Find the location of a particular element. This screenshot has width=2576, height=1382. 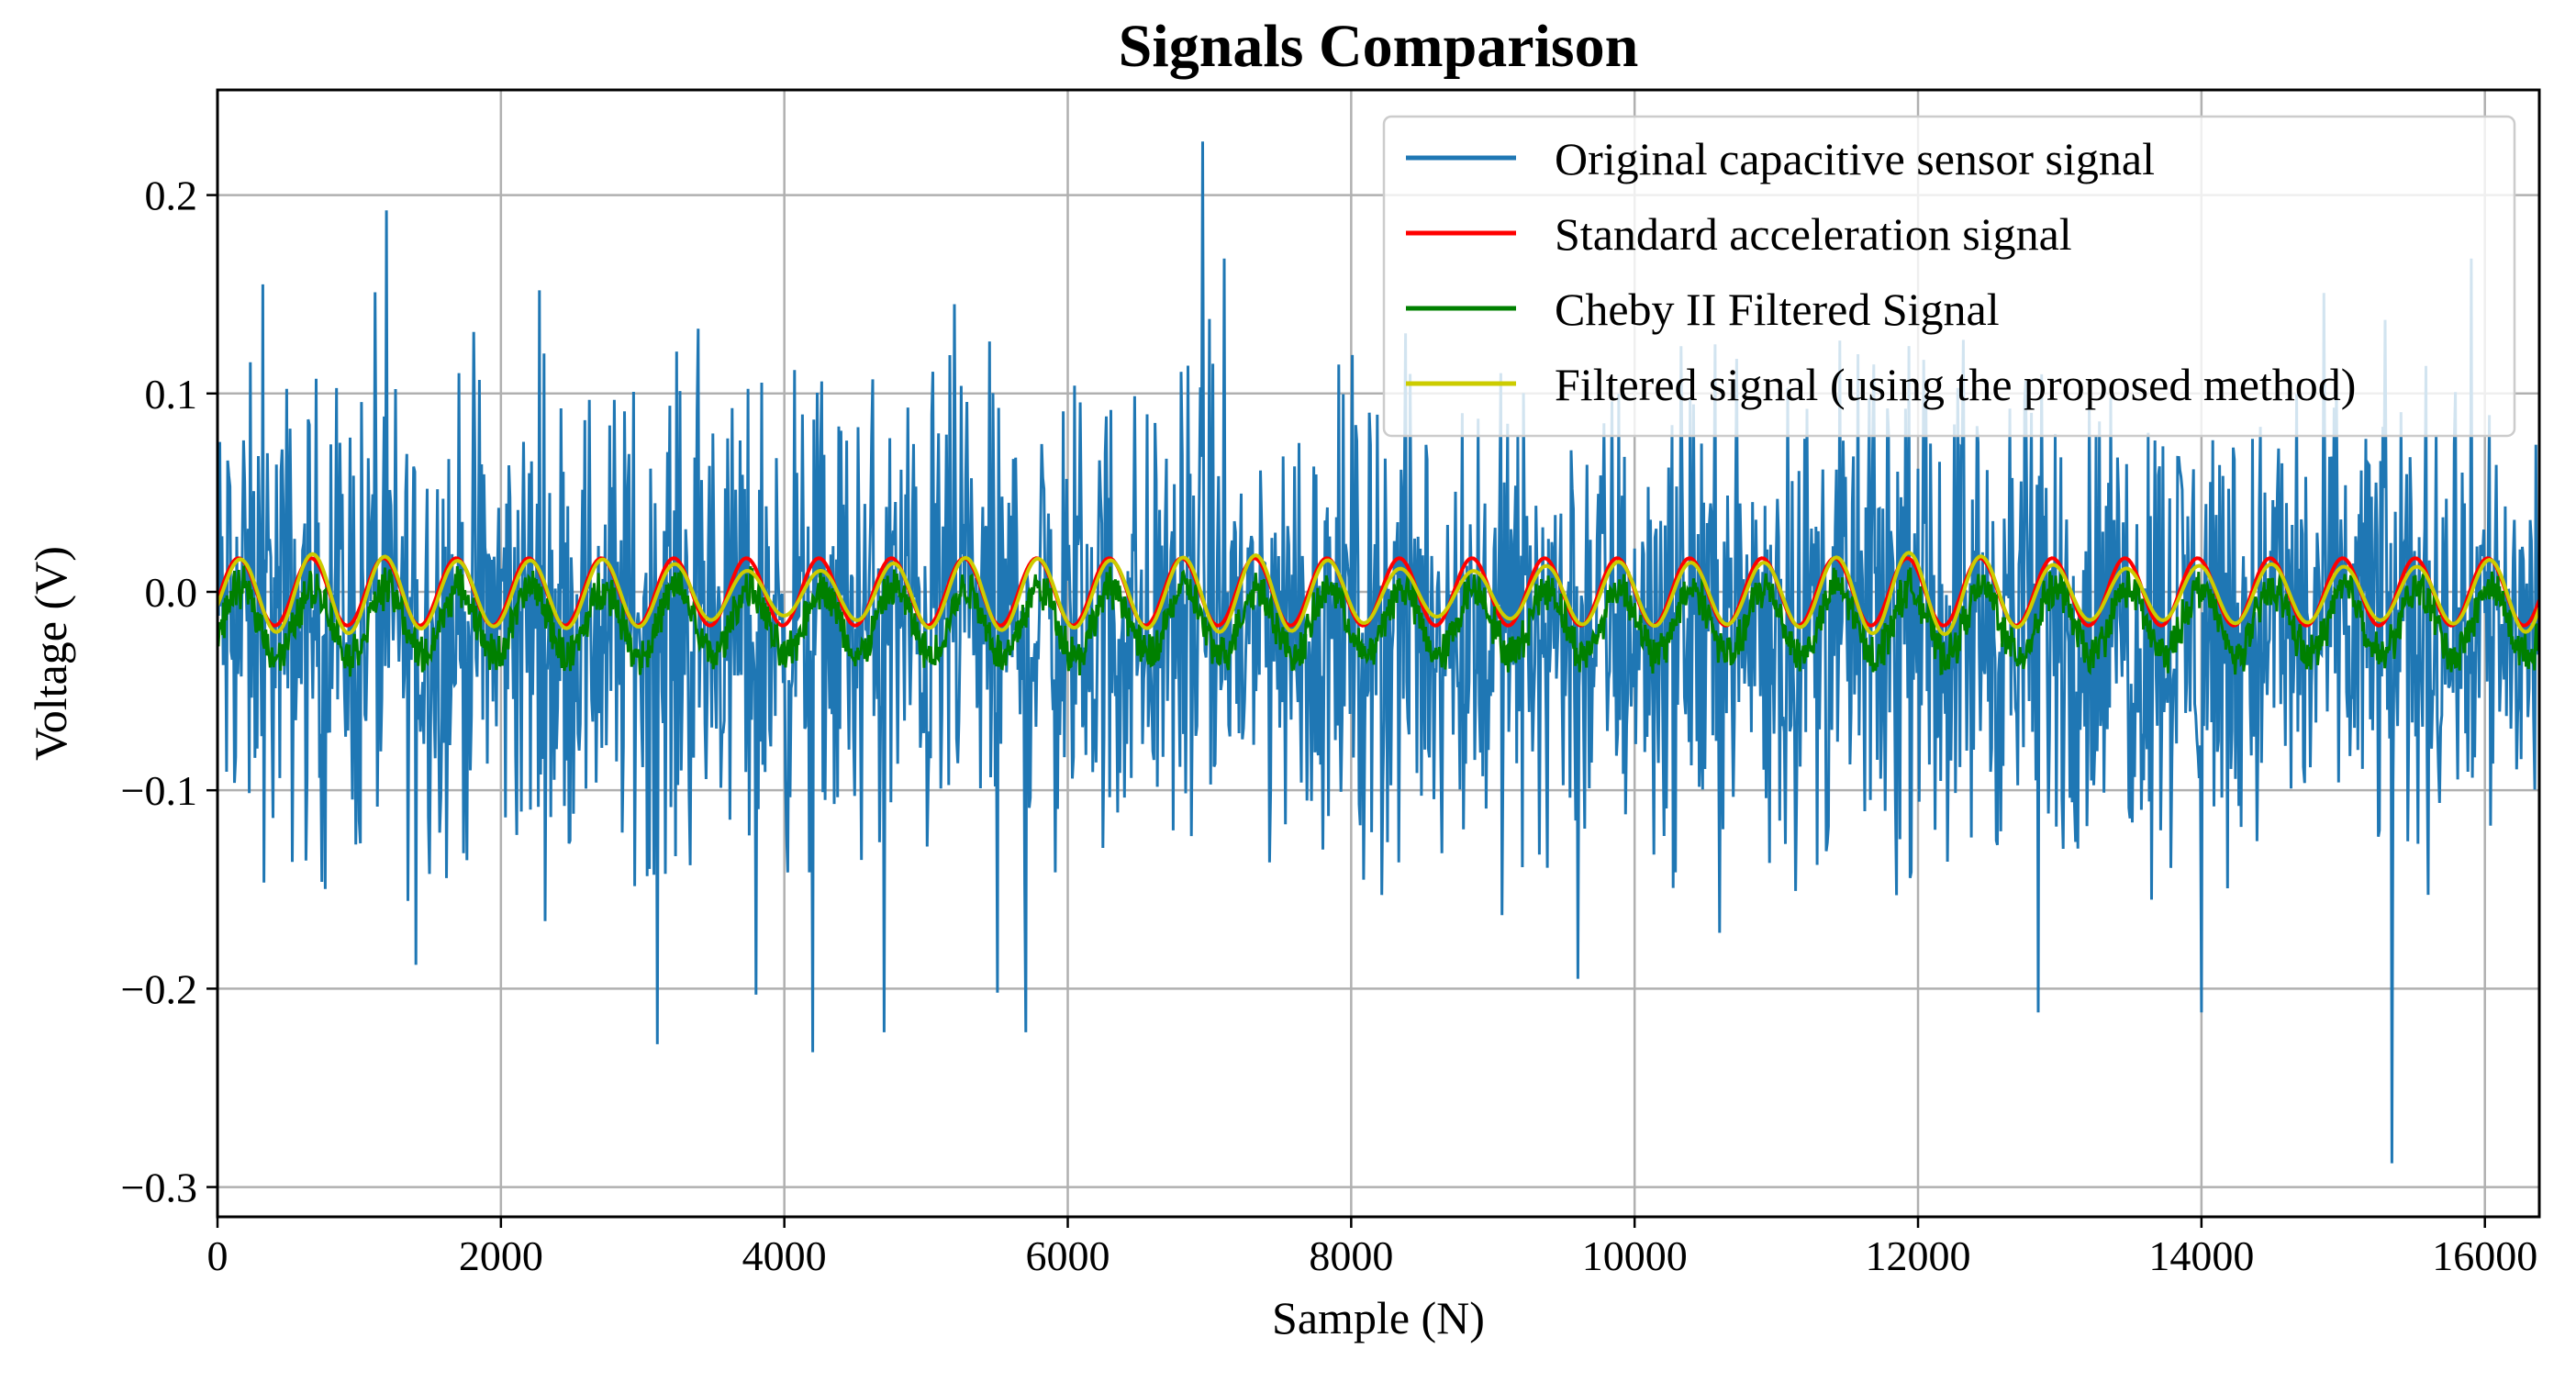

x-tick-label: 8000 is located at coordinates (1351, 1255).